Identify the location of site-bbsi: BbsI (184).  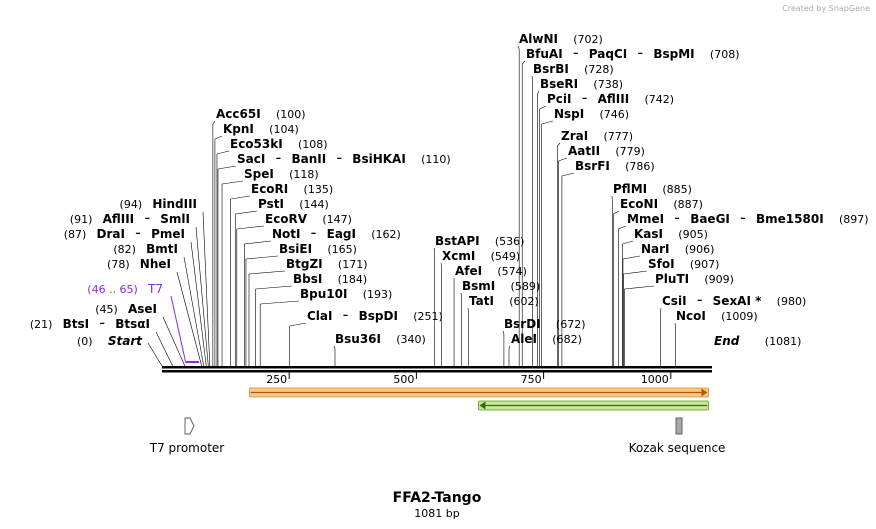
(330, 279).